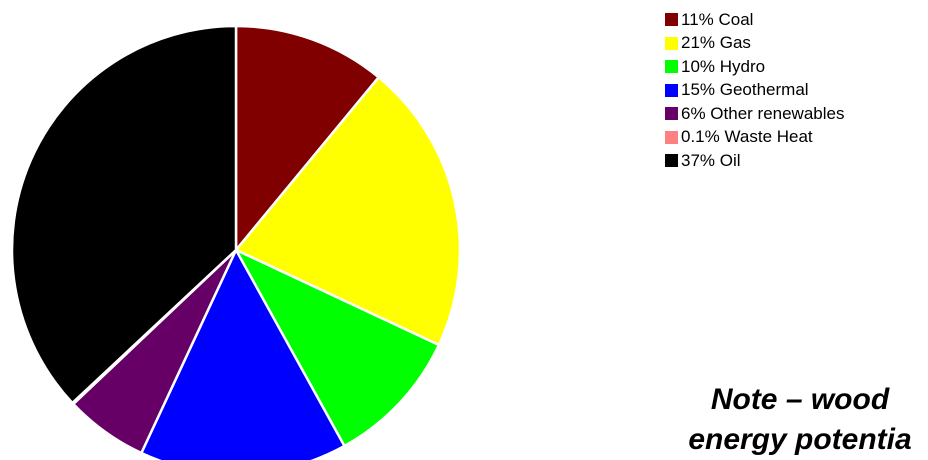  I want to click on legend-item-4: 6% Other renewables, so click(754, 114).